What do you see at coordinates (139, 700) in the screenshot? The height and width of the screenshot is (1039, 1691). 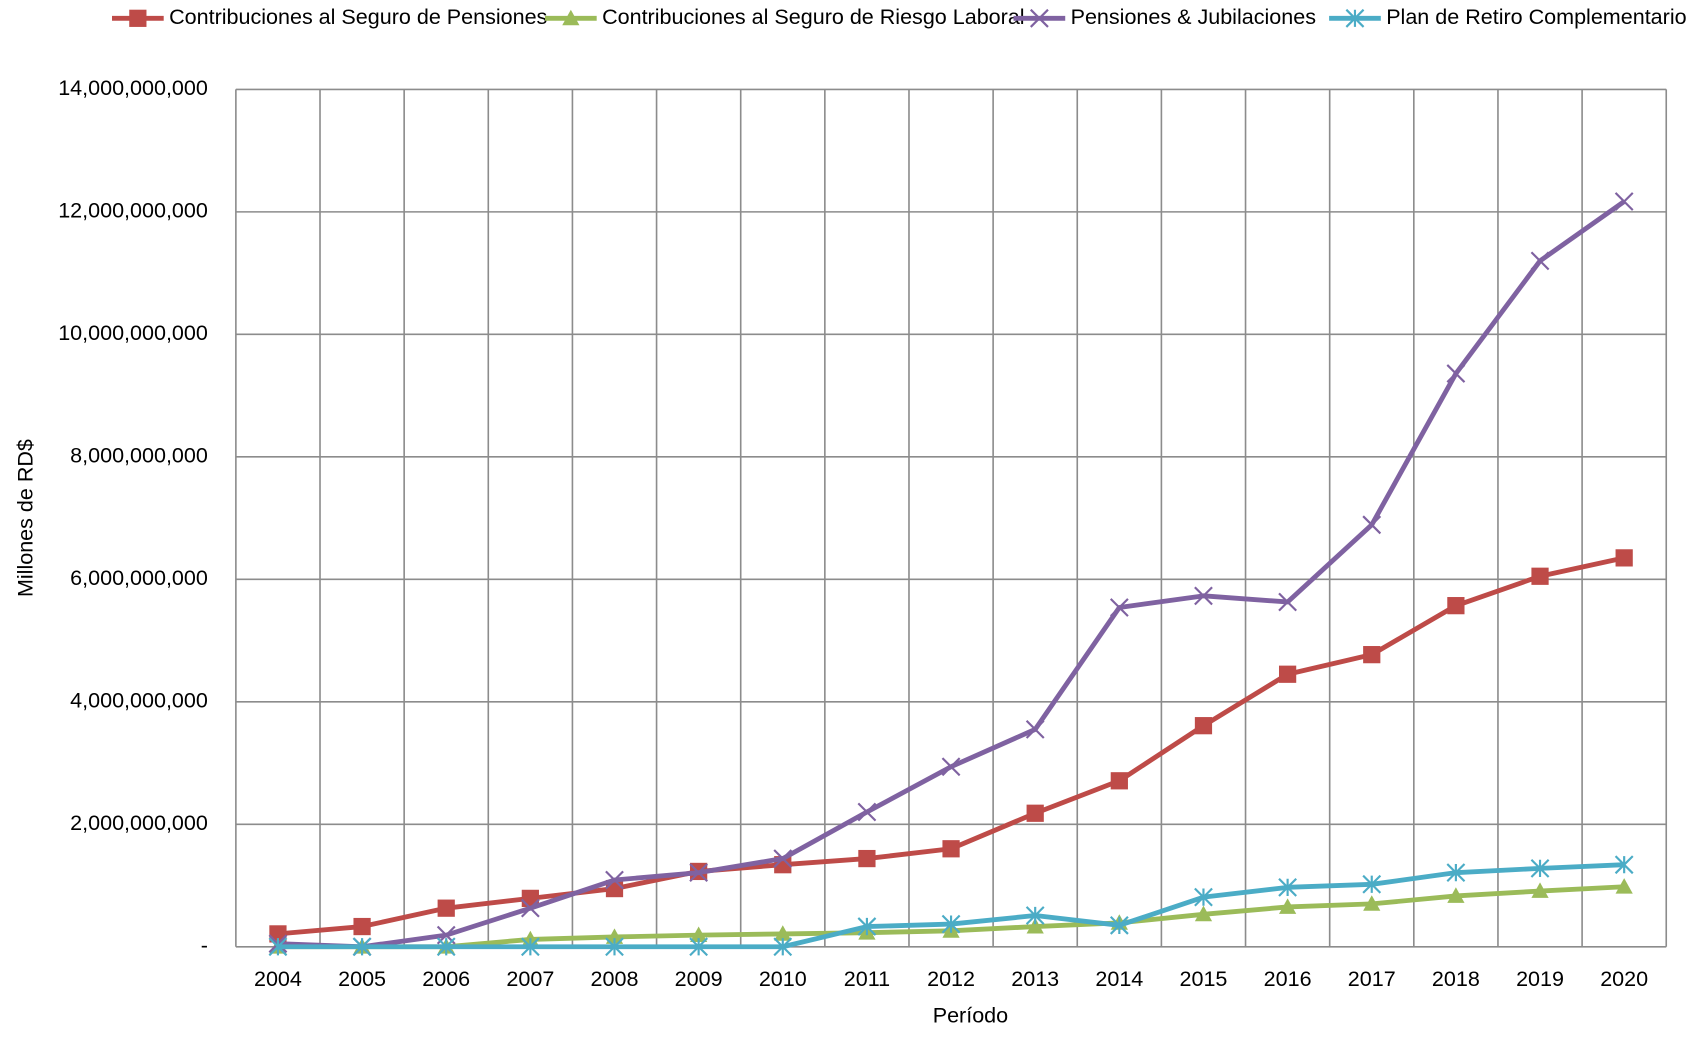 I see `y-tick-label: 4,000,000,000` at bounding box center [139, 700].